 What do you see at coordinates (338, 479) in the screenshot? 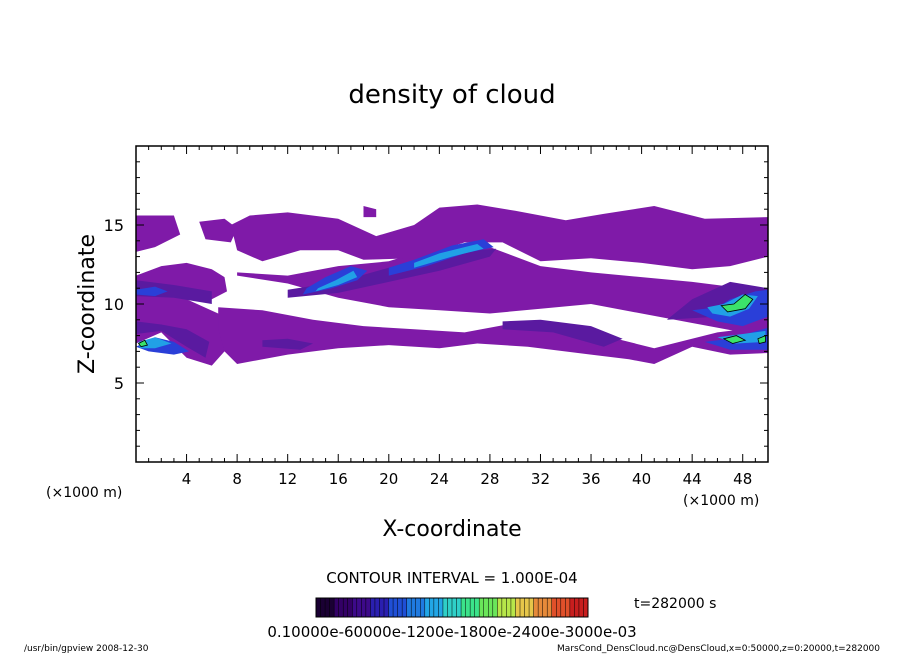
I see `x-tick-label: 16` at bounding box center [338, 479].